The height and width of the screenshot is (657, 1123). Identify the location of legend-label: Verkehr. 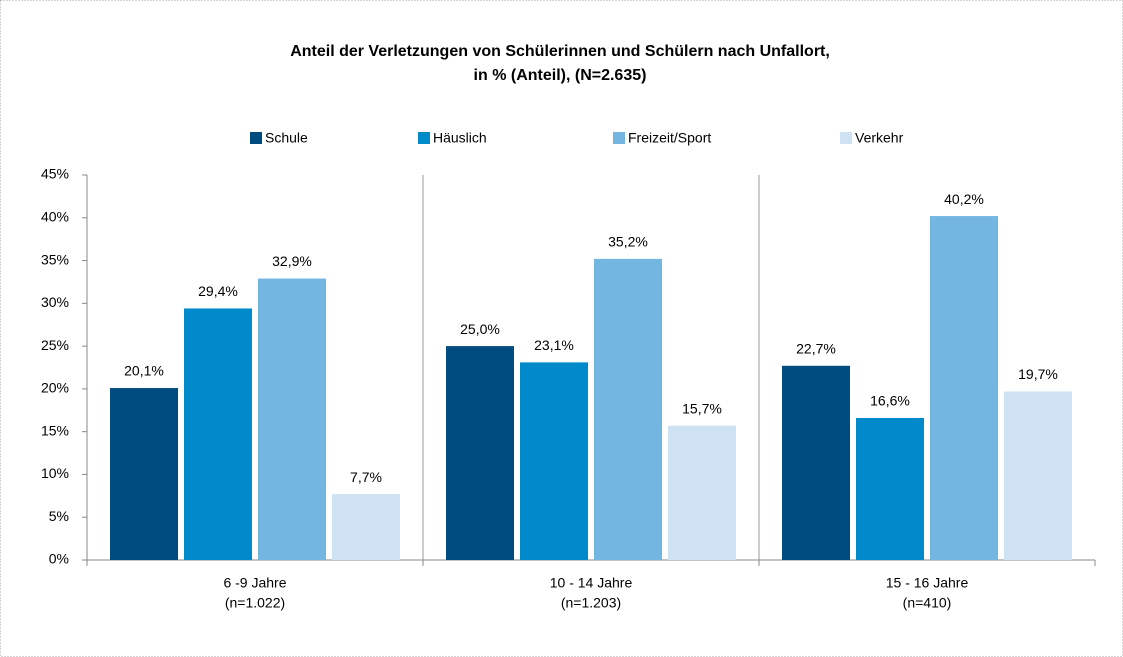
(879, 138).